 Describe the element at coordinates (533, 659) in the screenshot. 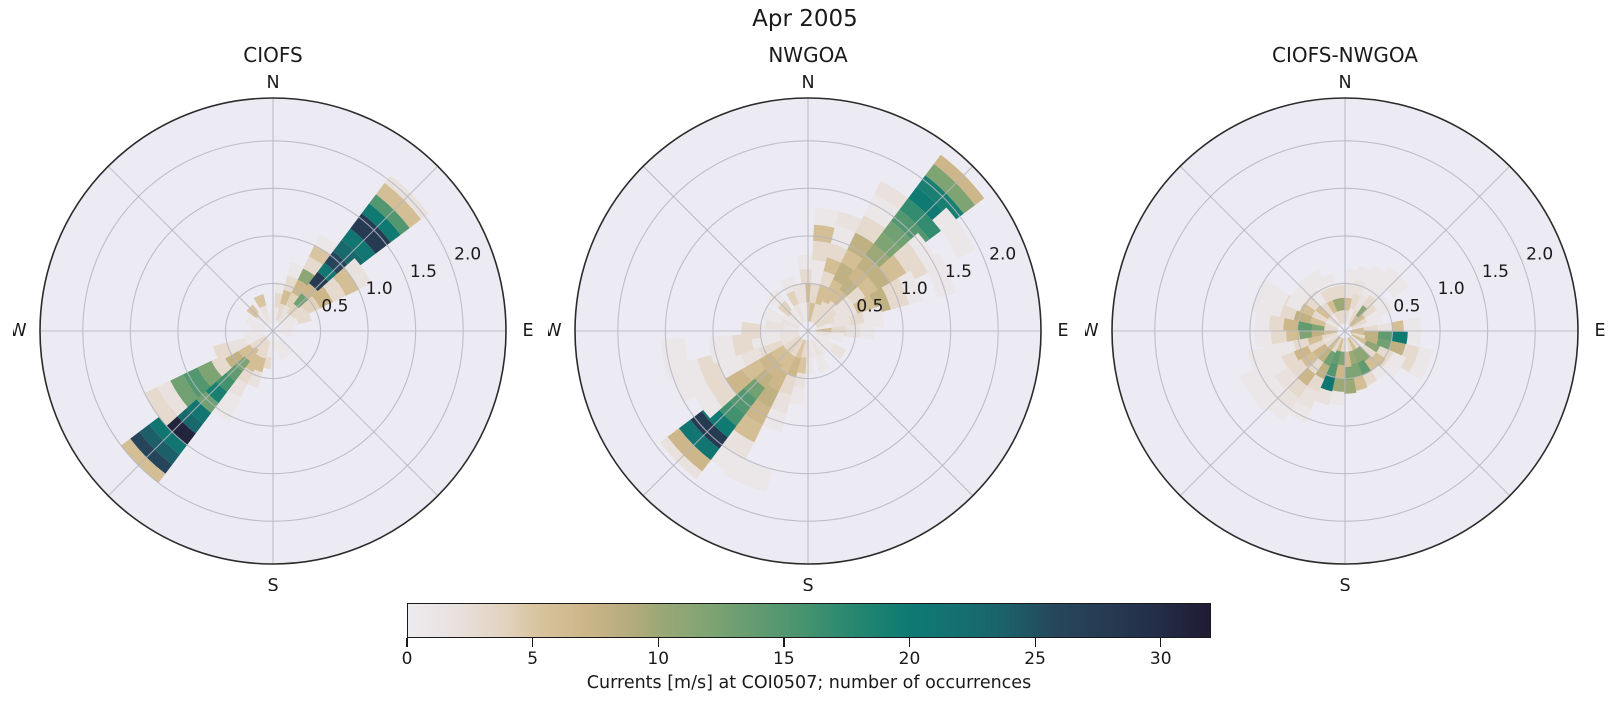

I see `colorbar-tick-label: 5` at that location.